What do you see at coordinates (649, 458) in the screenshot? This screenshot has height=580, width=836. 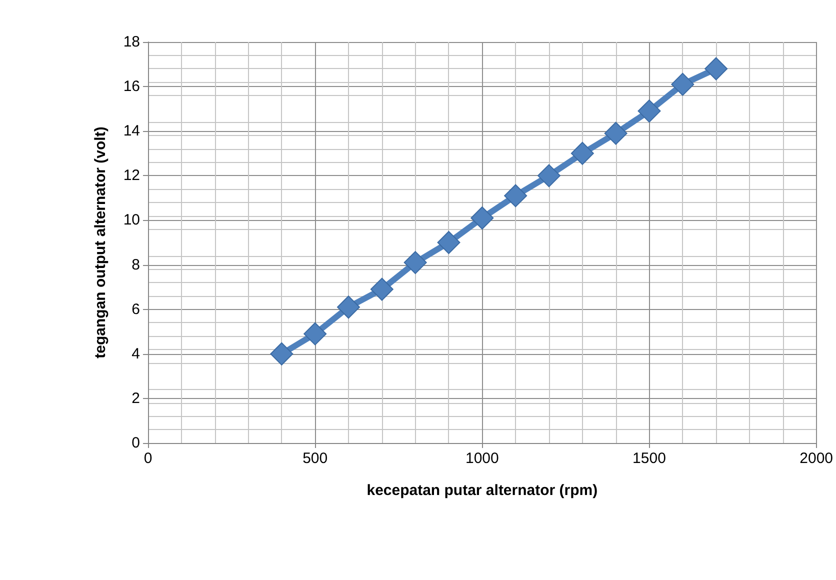 I see `x-tick-label: 1500` at bounding box center [649, 458].